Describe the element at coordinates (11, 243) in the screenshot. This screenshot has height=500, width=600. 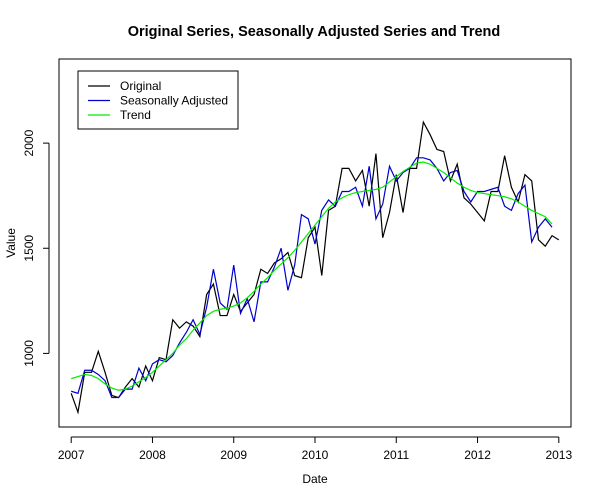
I see `y-axis-label: Value` at that location.